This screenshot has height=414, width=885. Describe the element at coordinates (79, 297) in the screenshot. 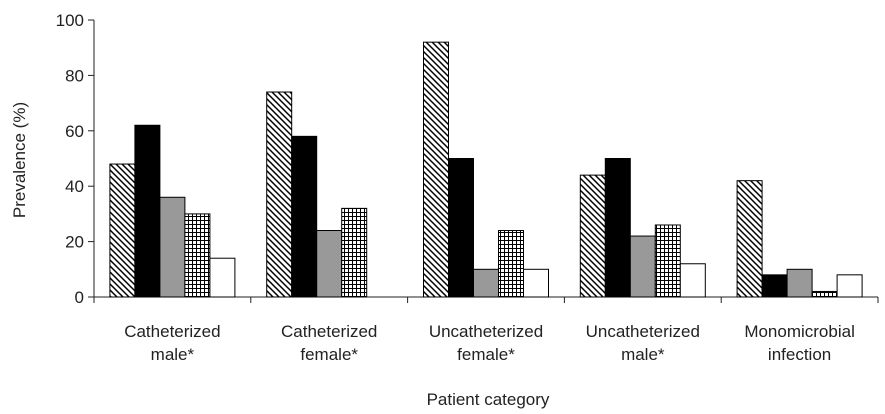

I see `y-tick-label: 0` at that location.